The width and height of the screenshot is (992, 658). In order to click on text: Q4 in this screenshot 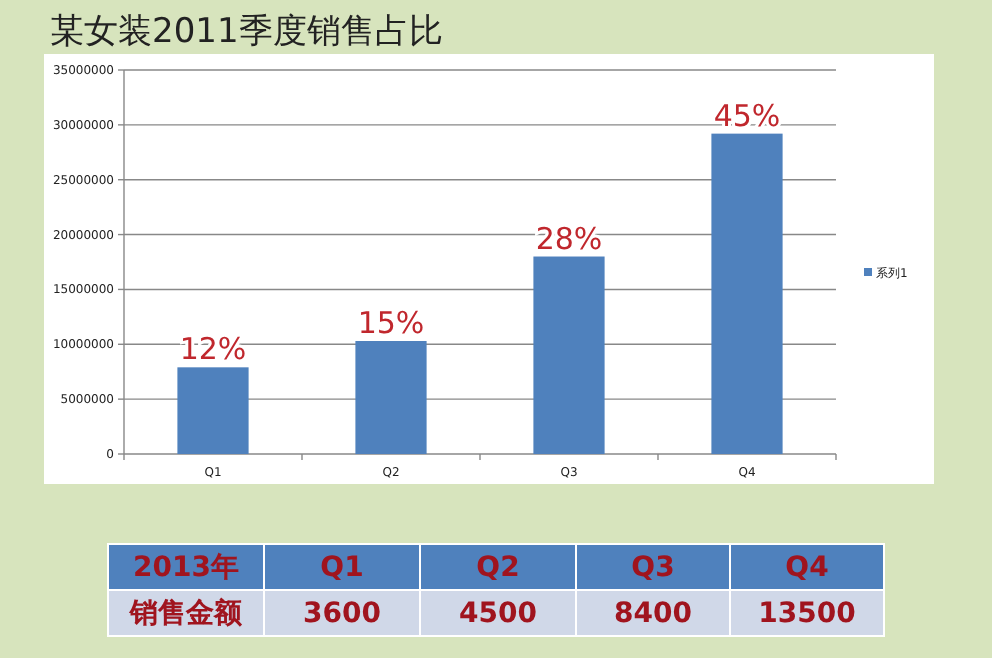, I will do `click(807, 568)`.